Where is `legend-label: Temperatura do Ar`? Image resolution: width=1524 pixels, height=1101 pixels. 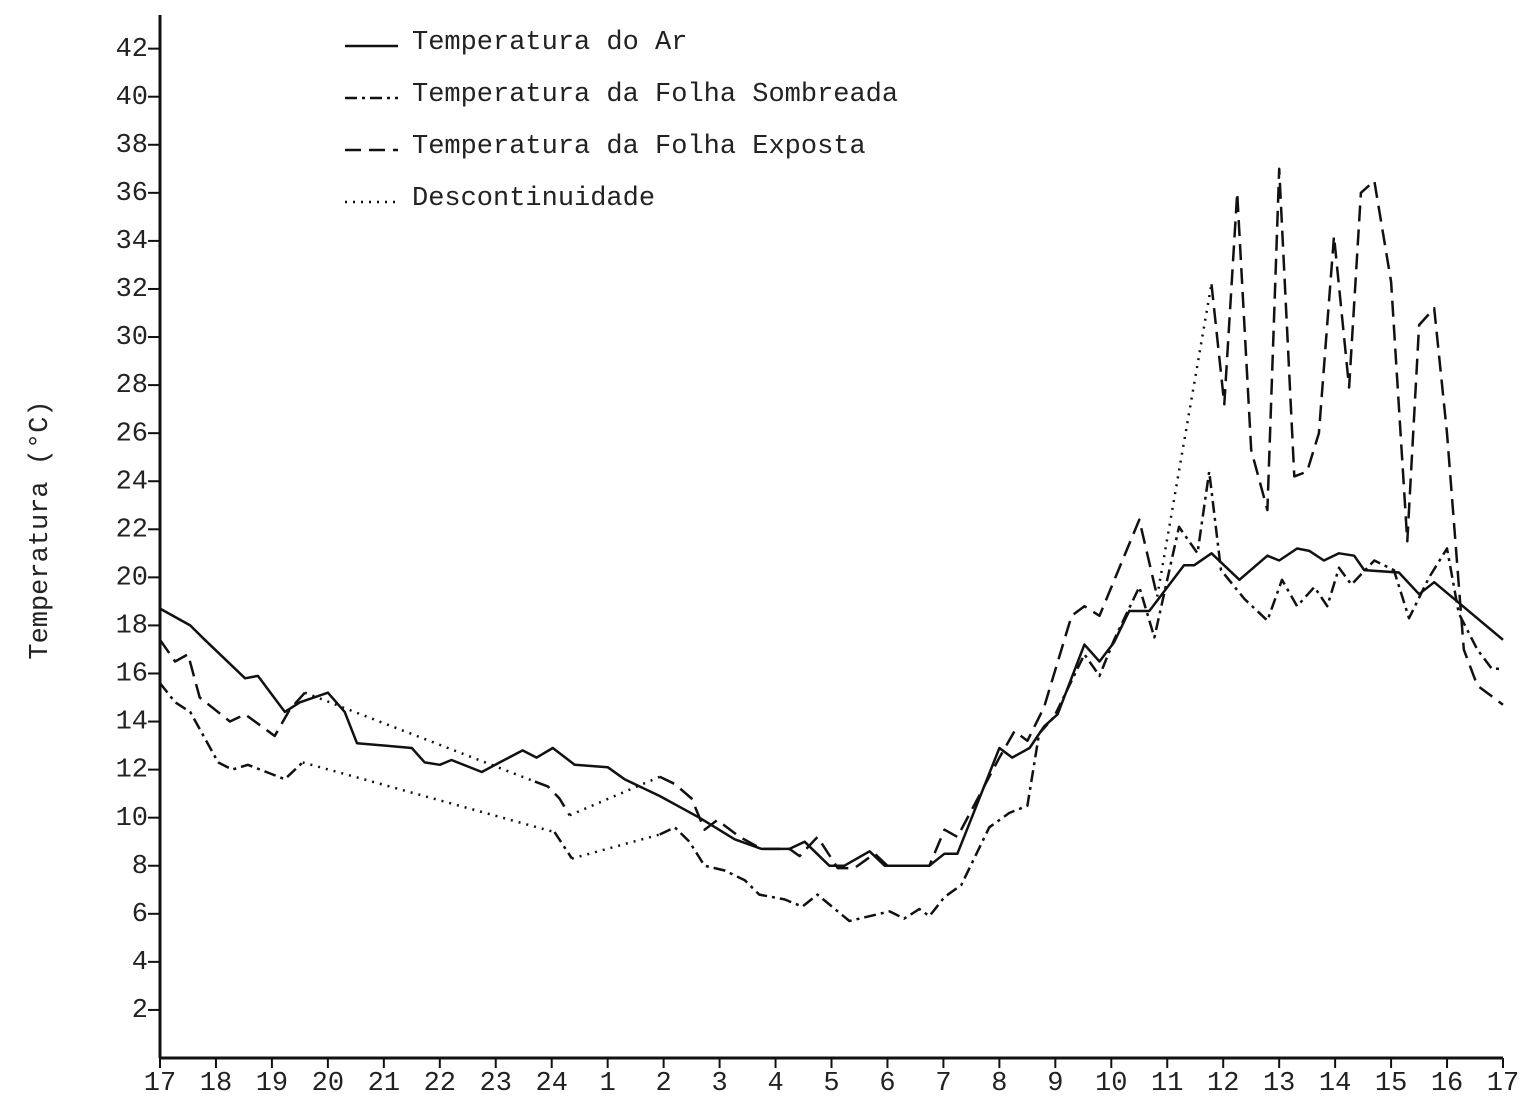 legend-label: Temperatura do Ar is located at coordinates (549, 43).